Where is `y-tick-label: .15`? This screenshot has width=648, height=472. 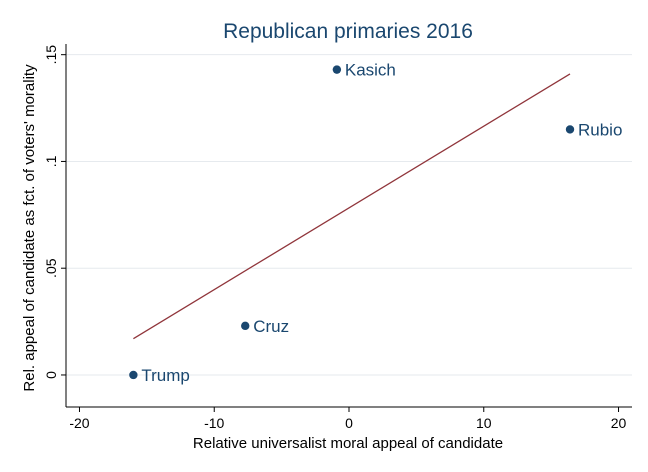
y-tick-label: .15 is located at coordinates (51, 55).